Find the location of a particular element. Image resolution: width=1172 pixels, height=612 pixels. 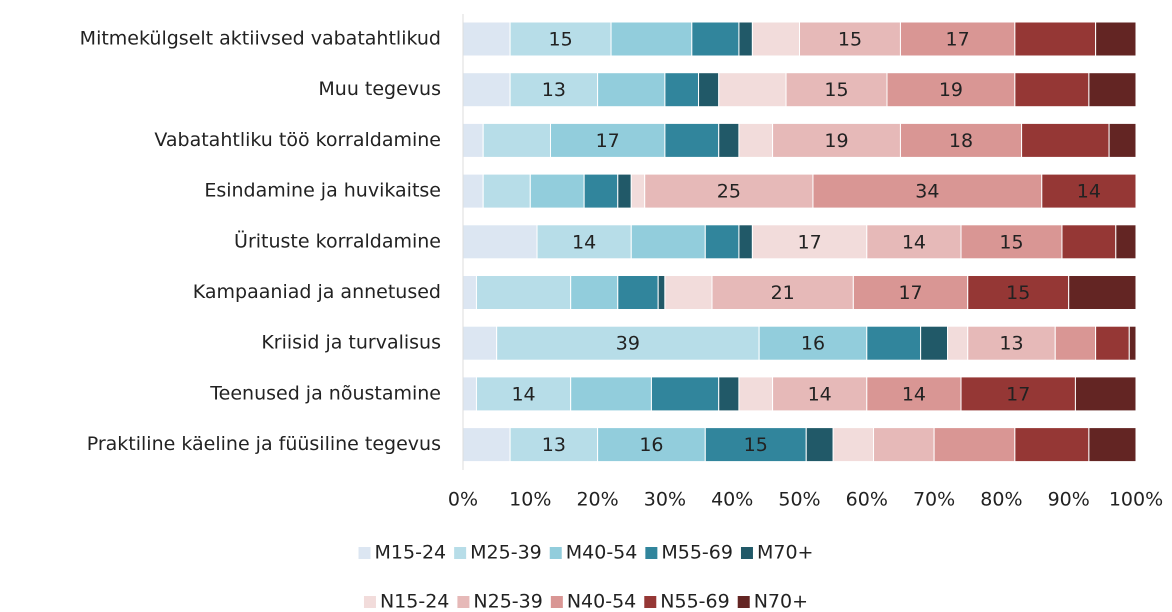

category-label: Vabatahtliku töö korraldamine is located at coordinates (297, 140).